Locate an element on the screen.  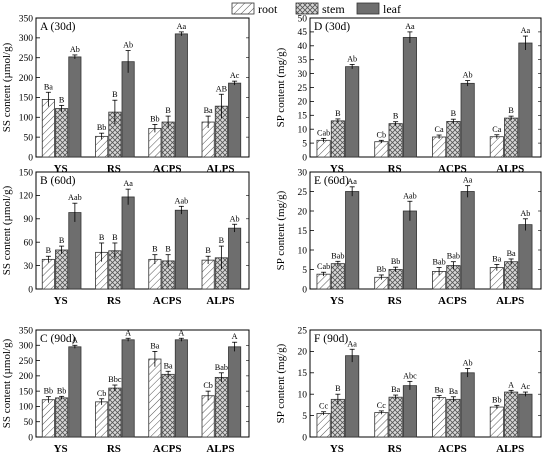
bar-group-ys: Ba B Ab is located at coordinates (61, 101).